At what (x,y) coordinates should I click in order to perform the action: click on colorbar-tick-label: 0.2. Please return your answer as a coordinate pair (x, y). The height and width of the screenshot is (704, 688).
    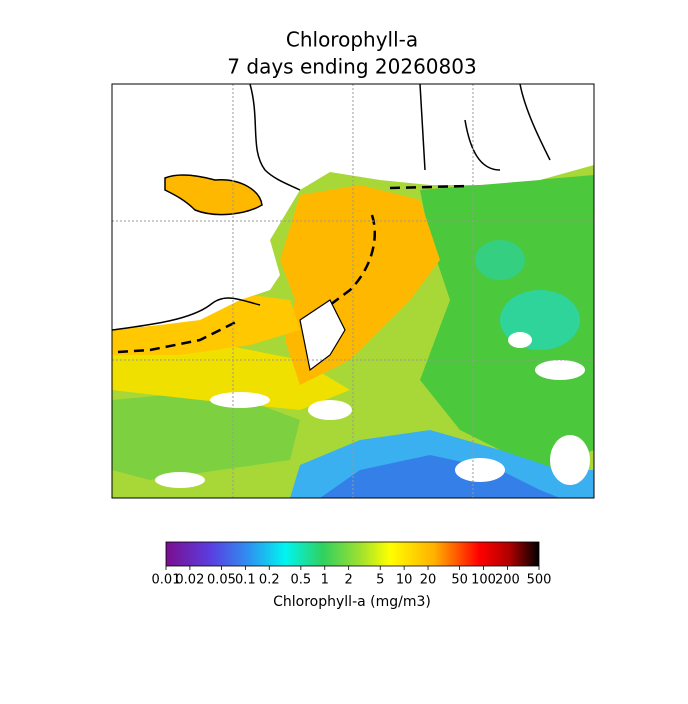
    Looking at the image, I should click on (269, 580).